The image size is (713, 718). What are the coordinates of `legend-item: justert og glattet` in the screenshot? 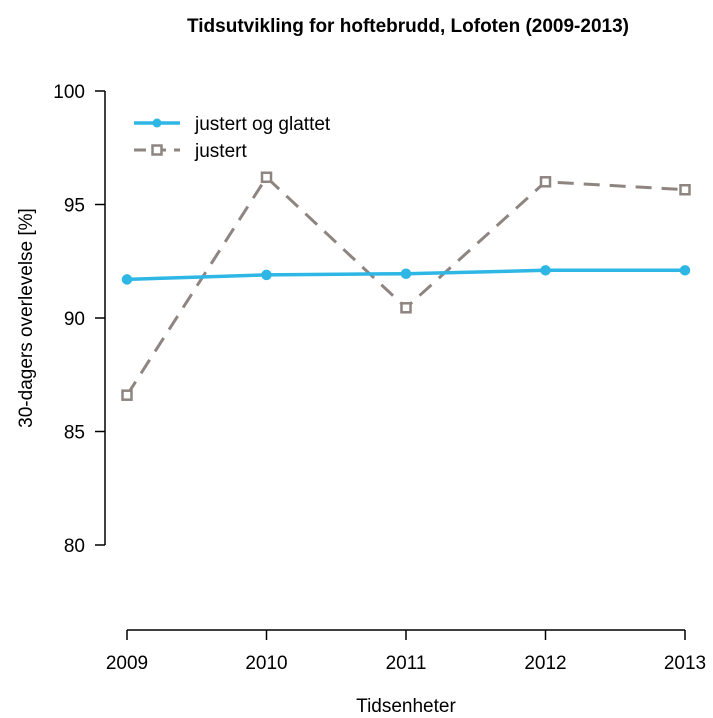 It's located at (232, 124).